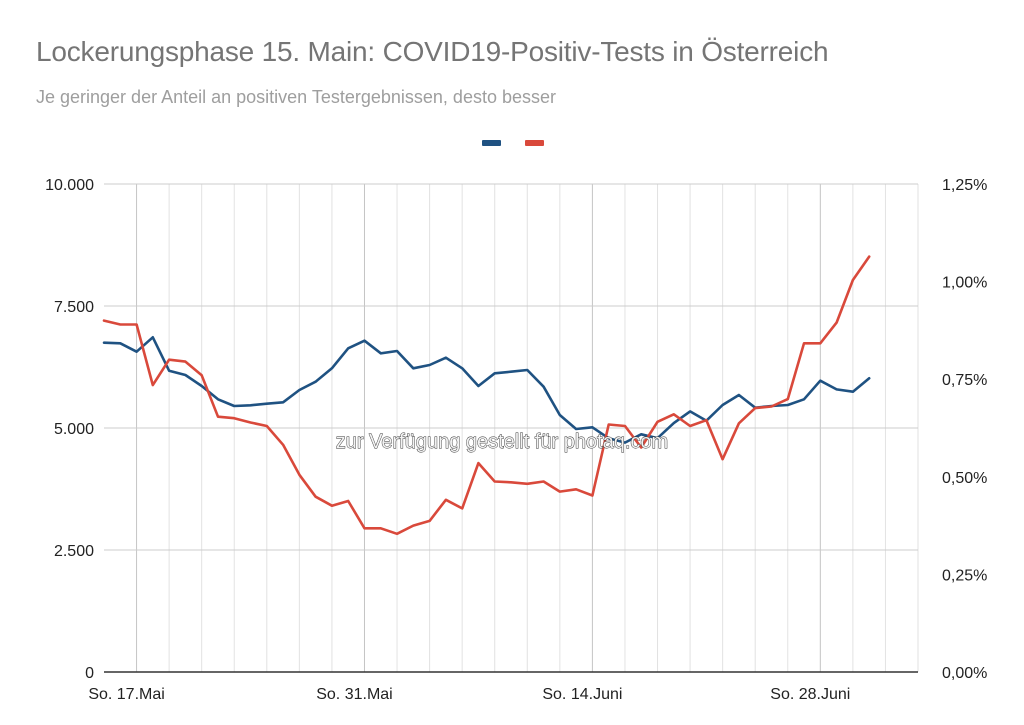  What do you see at coordinates (964, 429) in the screenshot?
I see `y-axis-right: 0,00% 0,25% 0,50% 0,75% 1,00% 1,25%` at bounding box center [964, 429].